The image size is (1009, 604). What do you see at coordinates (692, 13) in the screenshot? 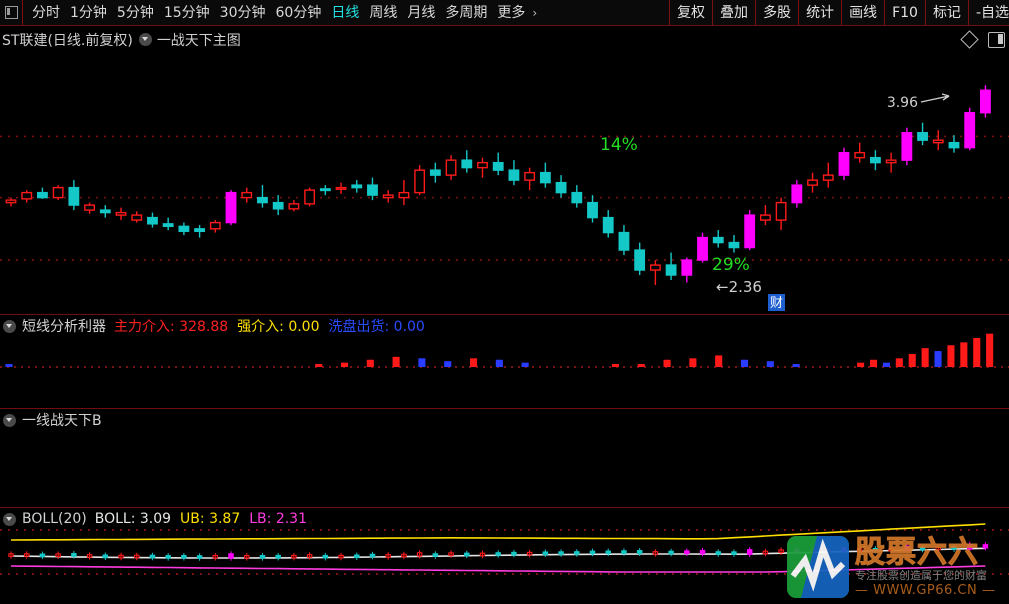
I see `toolbar-button-0: 复权` at bounding box center [692, 13].